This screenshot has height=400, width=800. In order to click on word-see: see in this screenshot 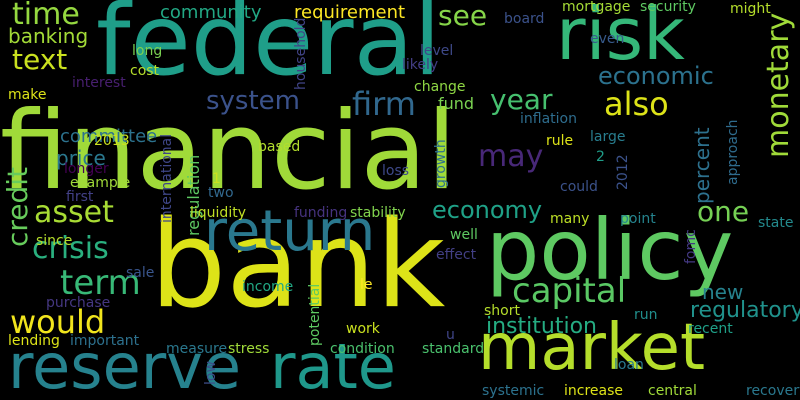, I will do `click(463, 16)`.